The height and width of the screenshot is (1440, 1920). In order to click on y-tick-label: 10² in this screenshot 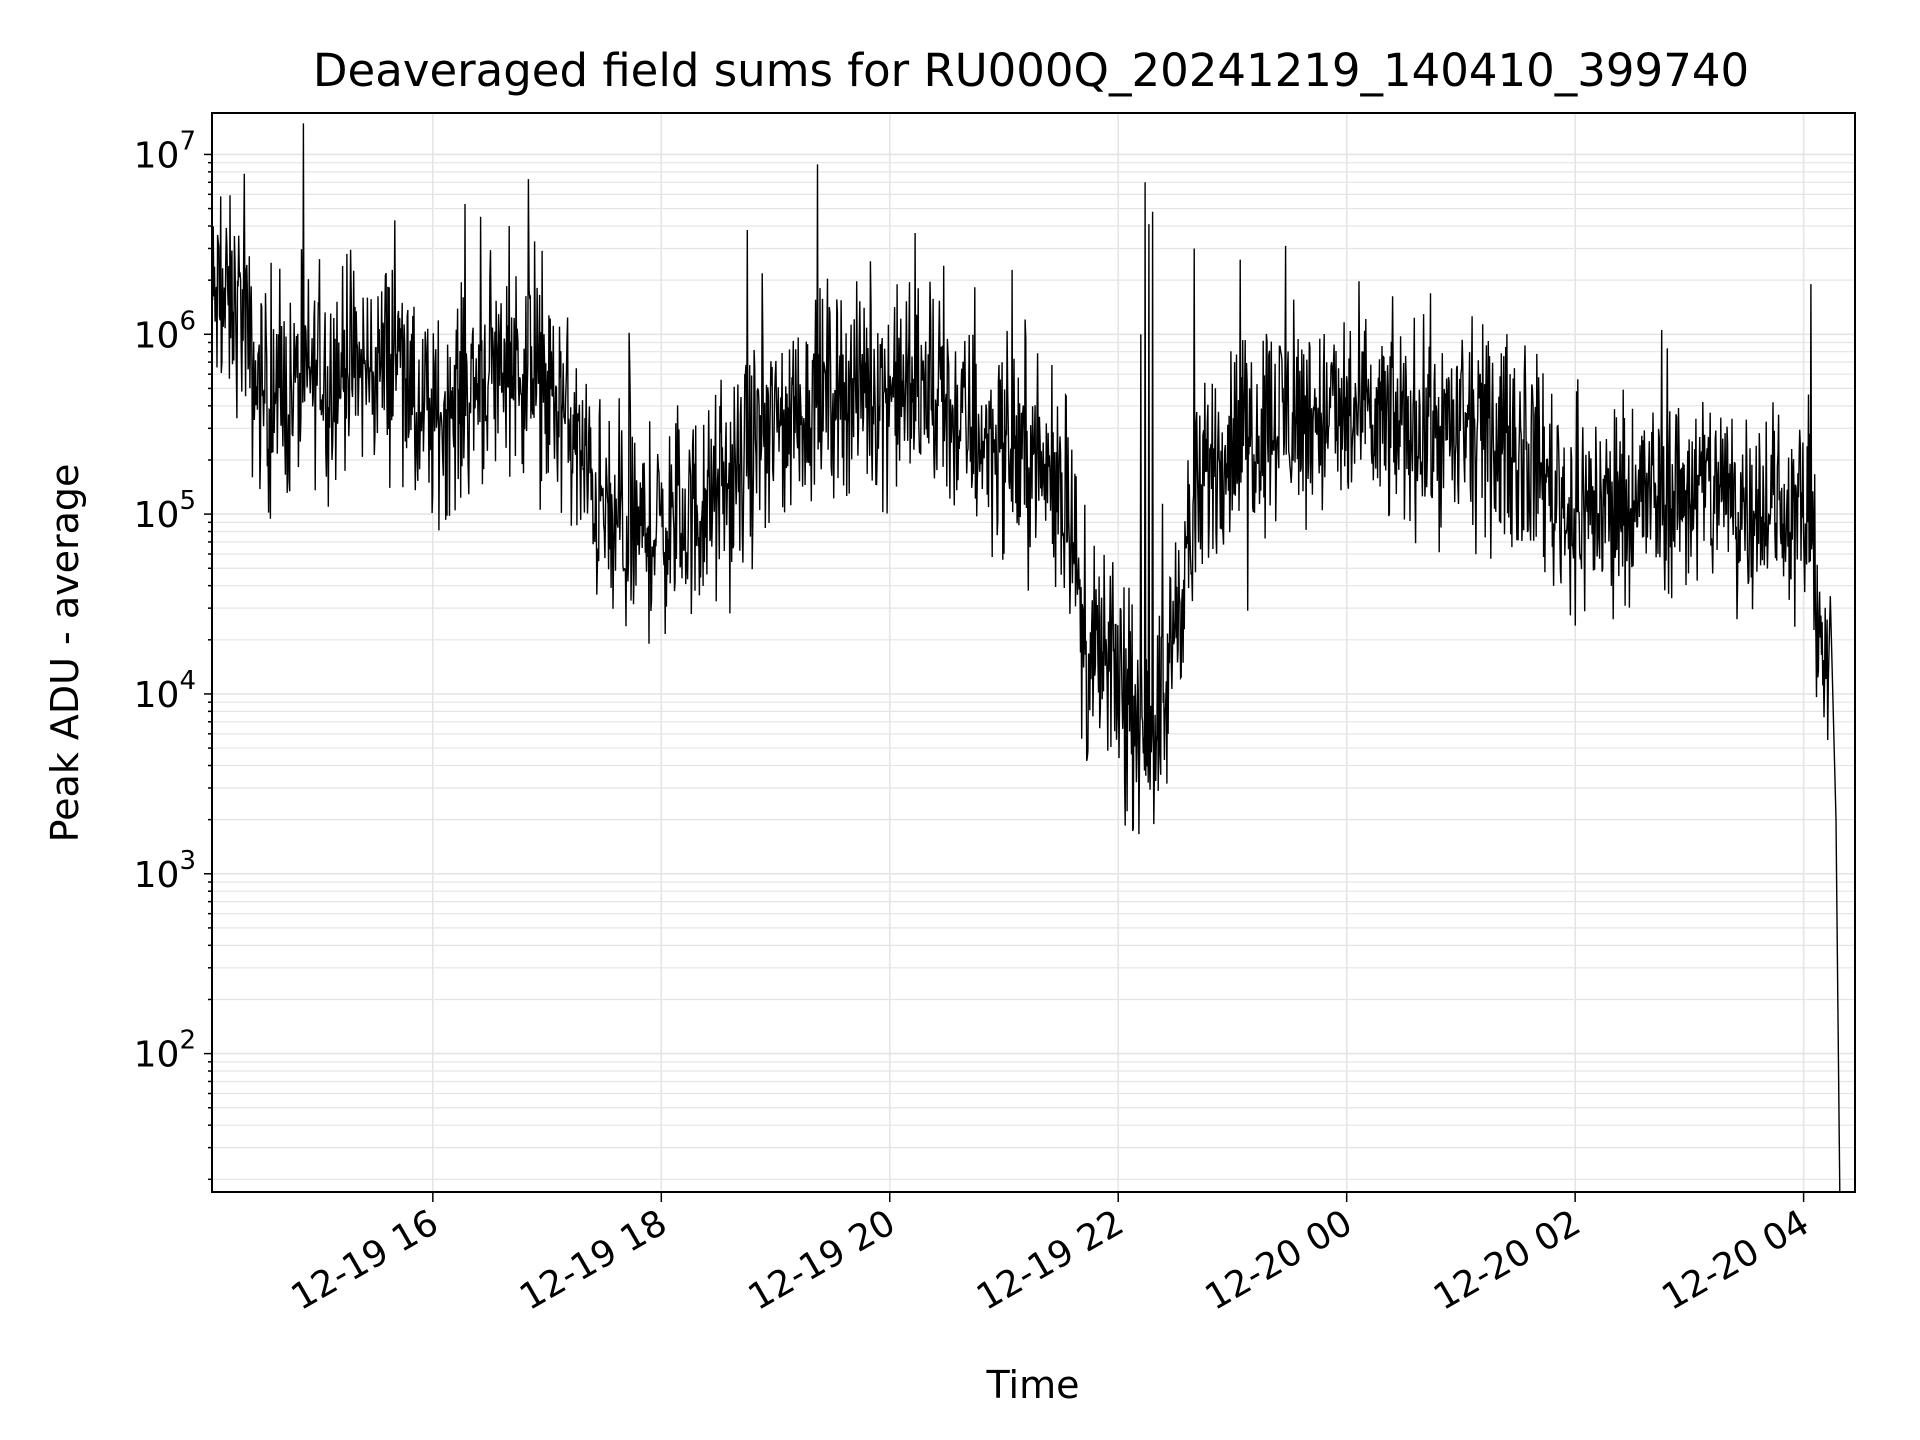, I will do `click(165, 1051)`.